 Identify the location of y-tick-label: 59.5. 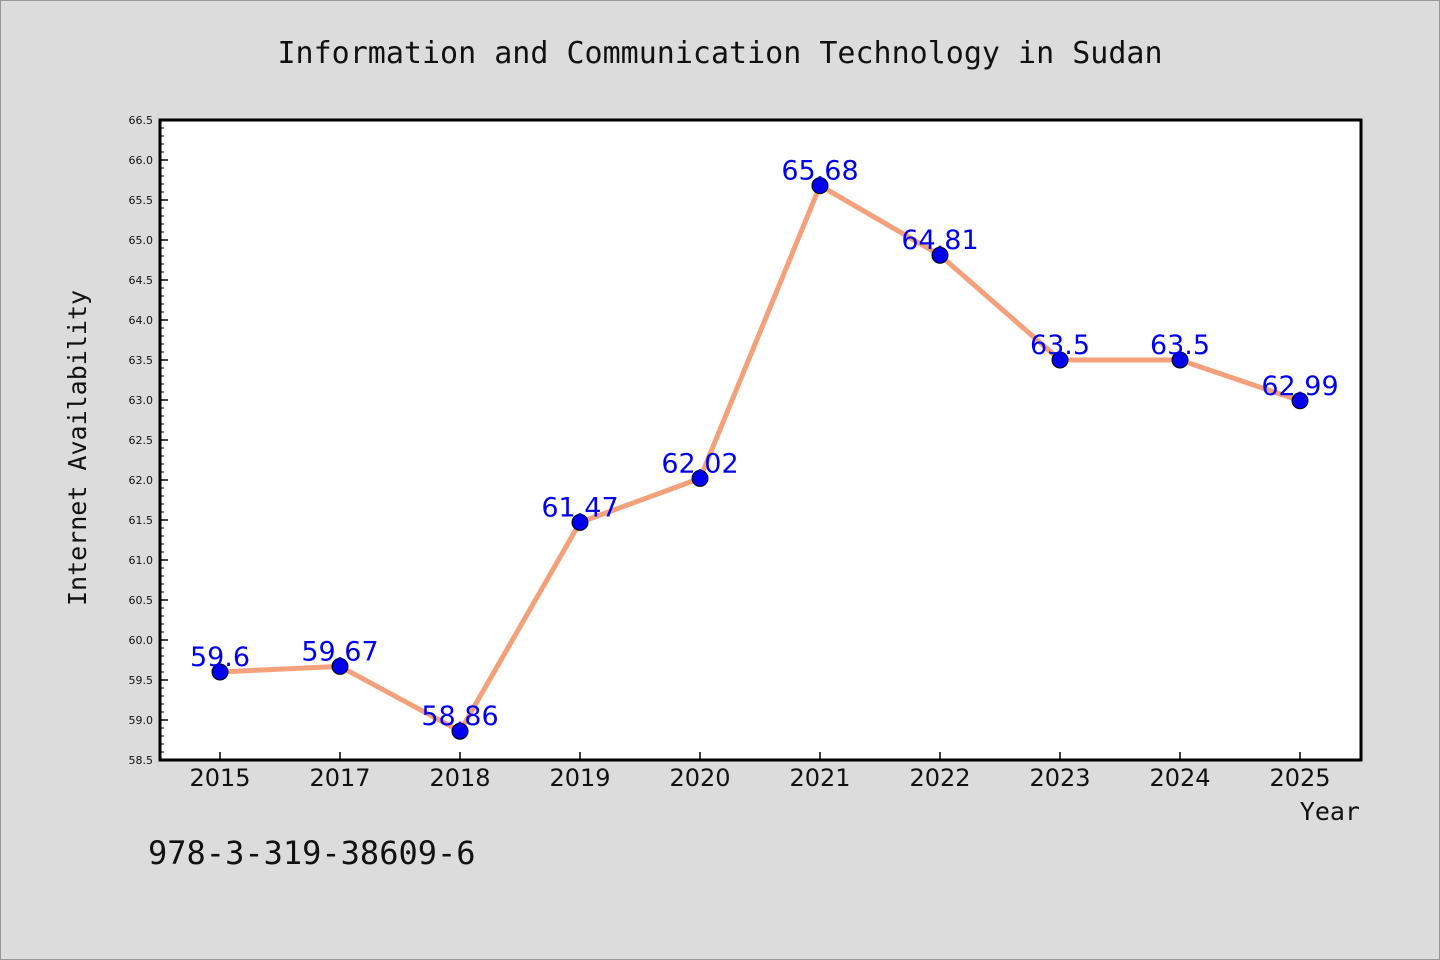
(141, 680).